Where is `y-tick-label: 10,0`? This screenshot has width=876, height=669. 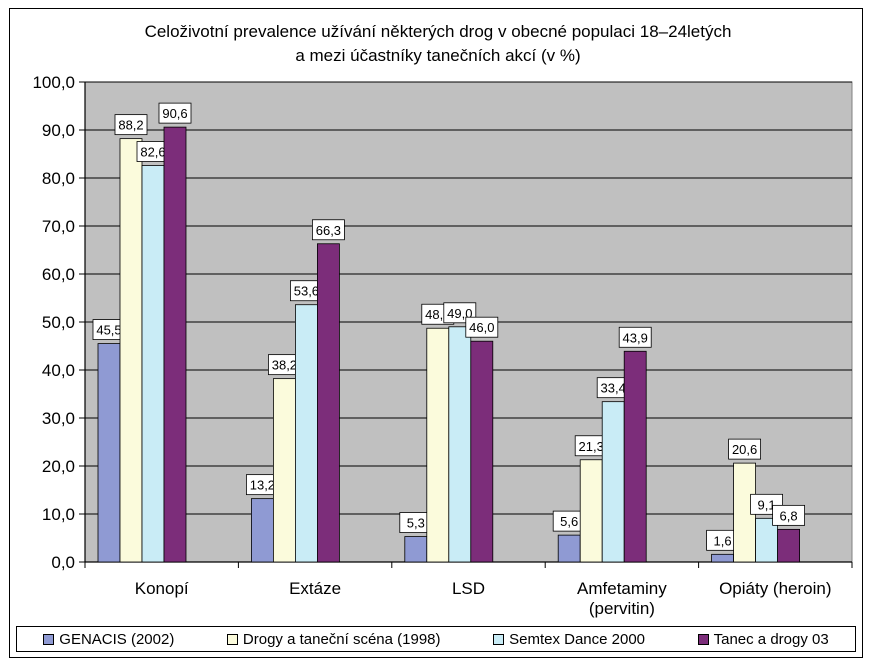
y-tick-label: 10,0 is located at coordinates (58, 514).